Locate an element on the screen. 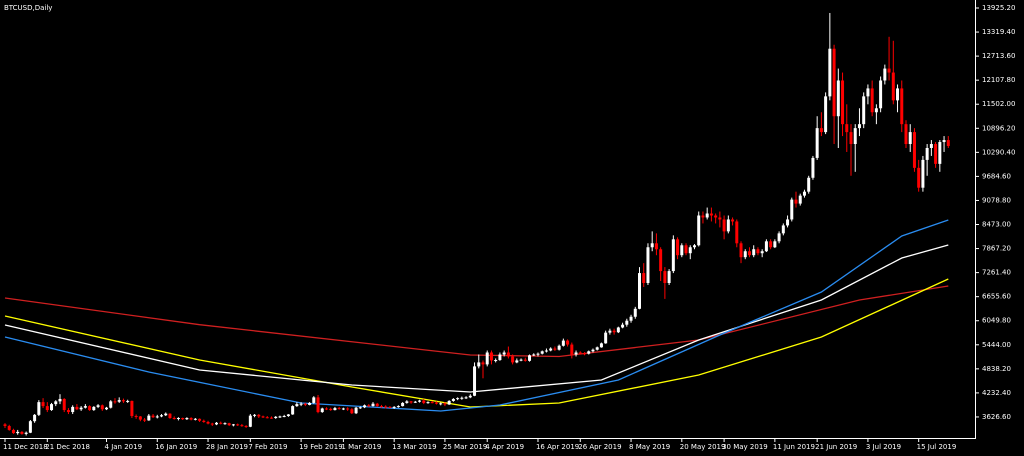 The image size is (1024, 456). x-tick-label: 26 Apr 2019 is located at coordinates (599, 447).